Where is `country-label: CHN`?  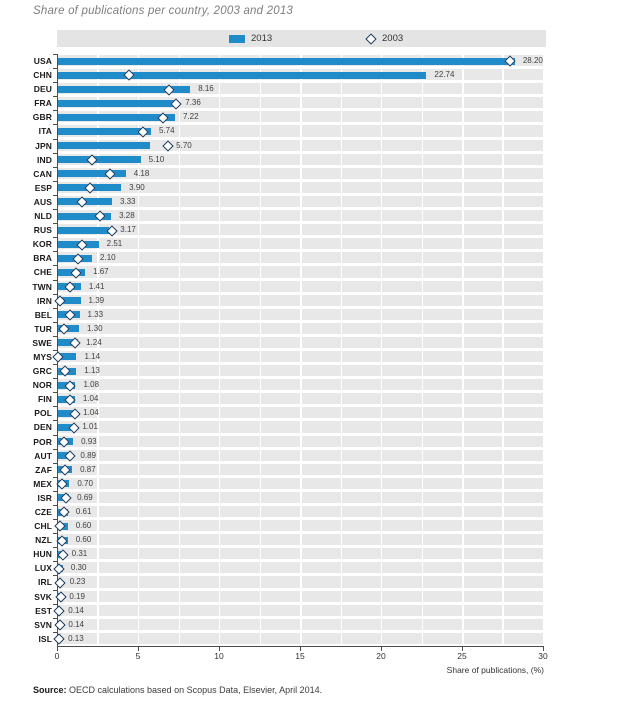 country-label: CHN is located at coordinates (42, 75).